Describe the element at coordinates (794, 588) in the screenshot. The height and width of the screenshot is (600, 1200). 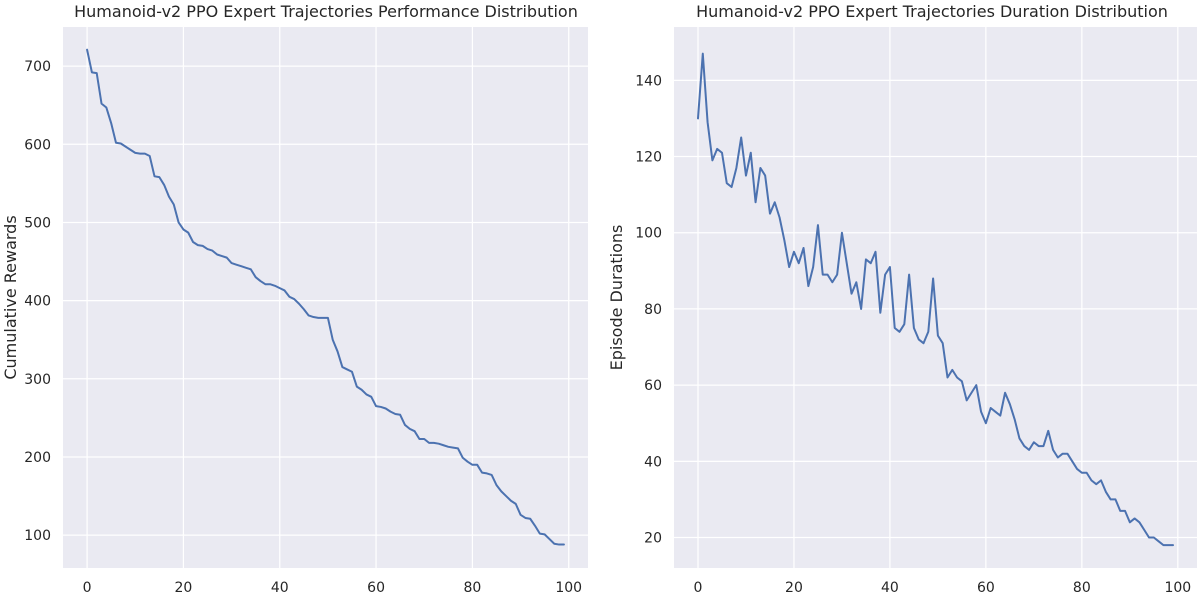
I see `duration-x-tick-label: 20` at that location.